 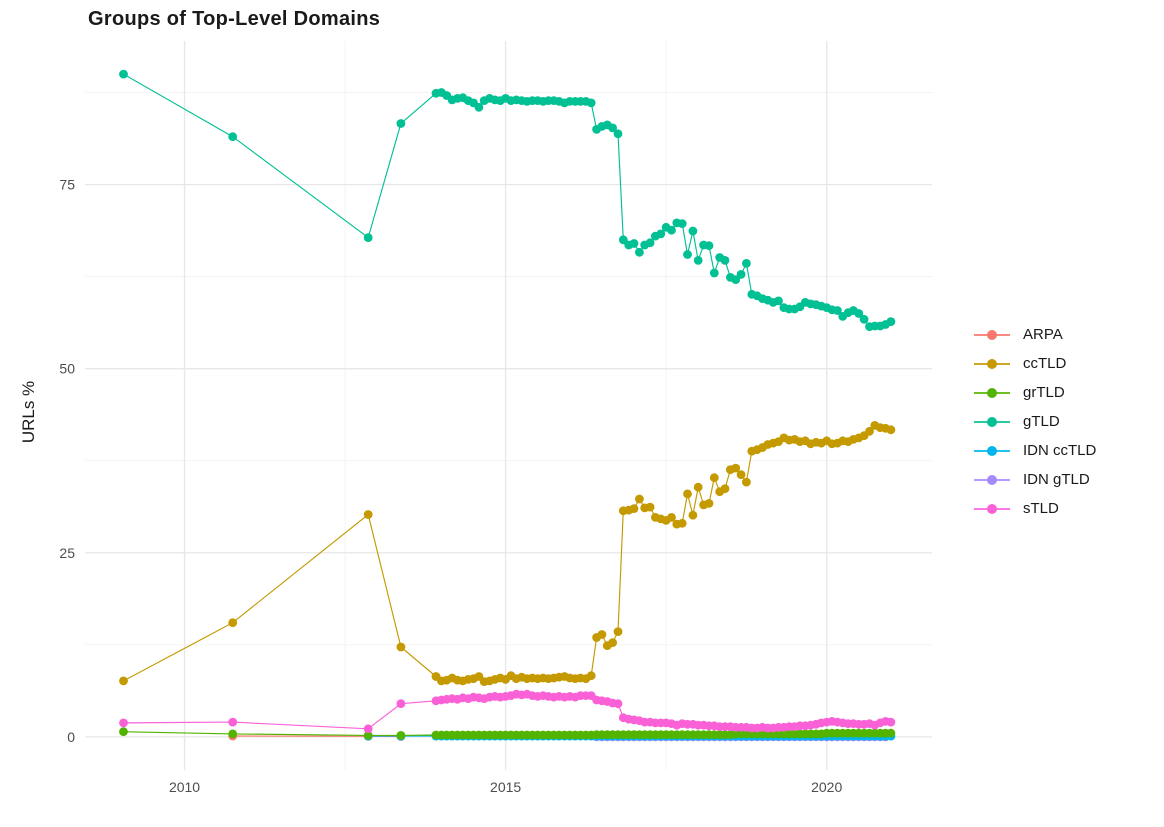 I want to click on legend-item-idn-cctld: IDN ccTLD, so click(x=1035, y=450).